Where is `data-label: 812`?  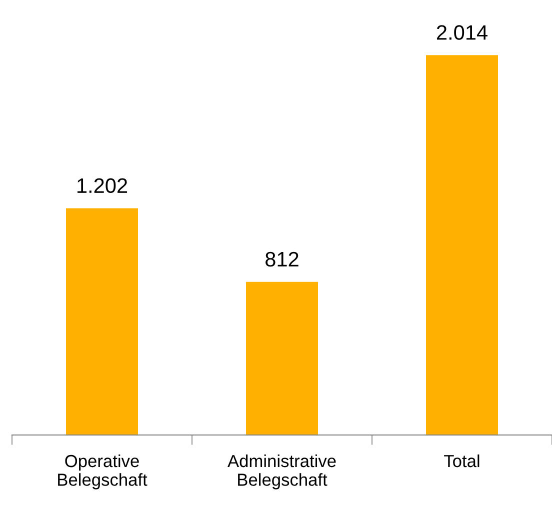 data-label: 812 is located at coordinates (282, 259).